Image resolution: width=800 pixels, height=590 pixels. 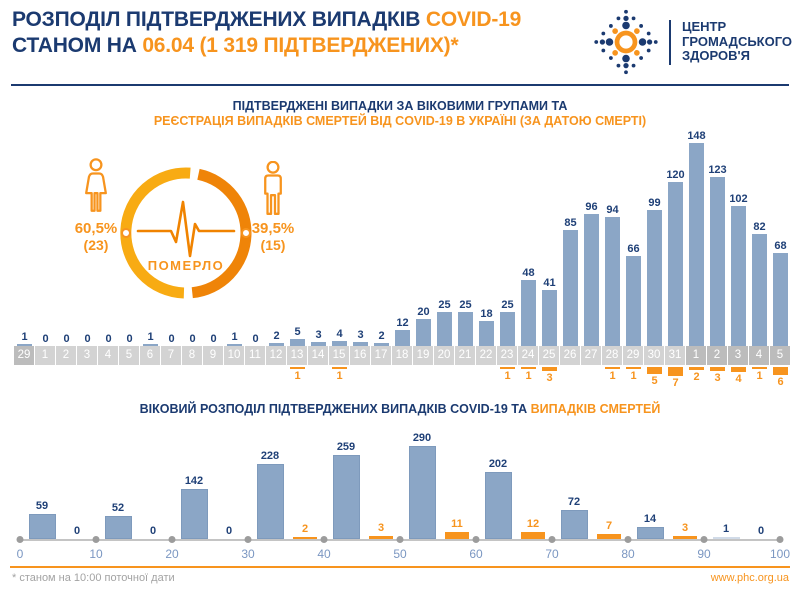 I want to click on case-value: 12, so click(x=402, y=323).